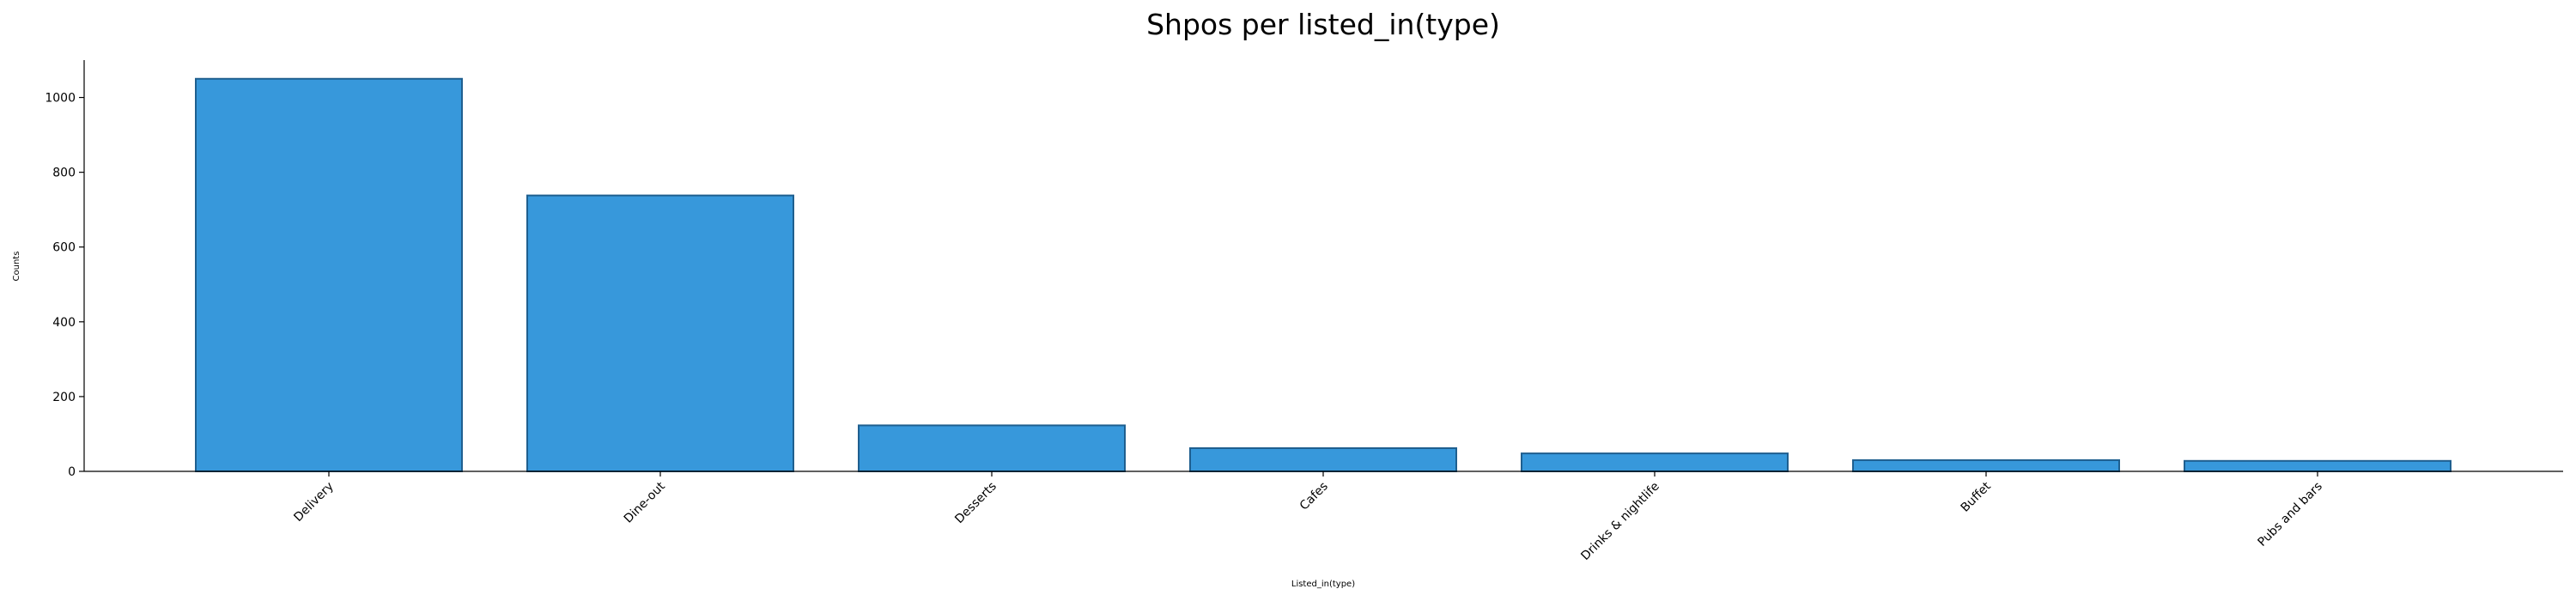  What do you see at coordinates (1323, 584) in the screenshot?
I see `x-axis-label: Listed_in(type)` at bounding box center [1323, 584].